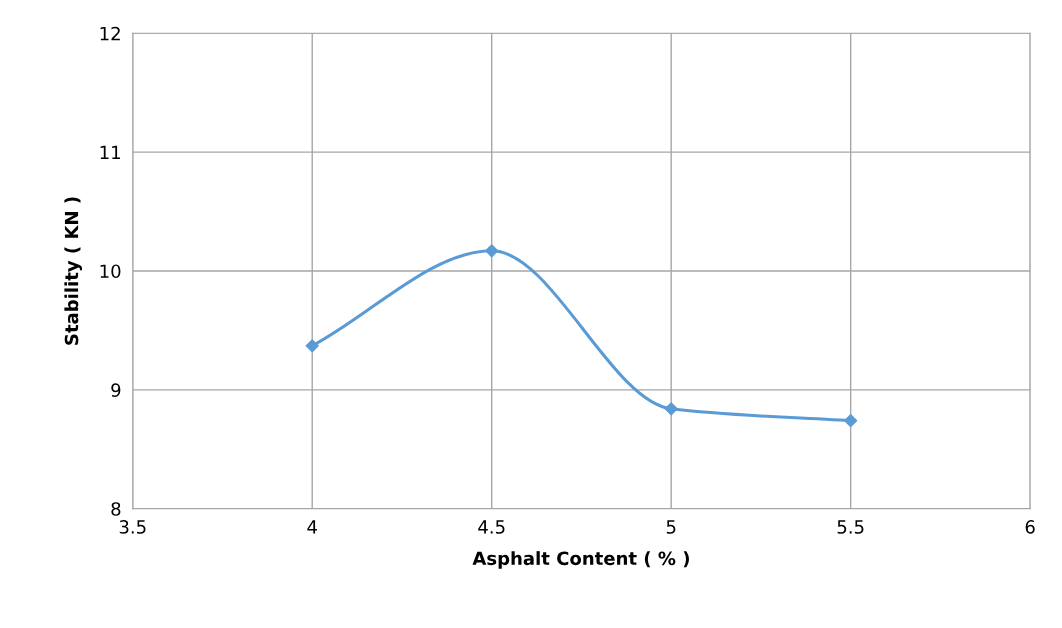 The height and width of the screenshot is (628, 1062). I want to click on x-axis-title: Asphalt Content ( % ), so click(580, 560).